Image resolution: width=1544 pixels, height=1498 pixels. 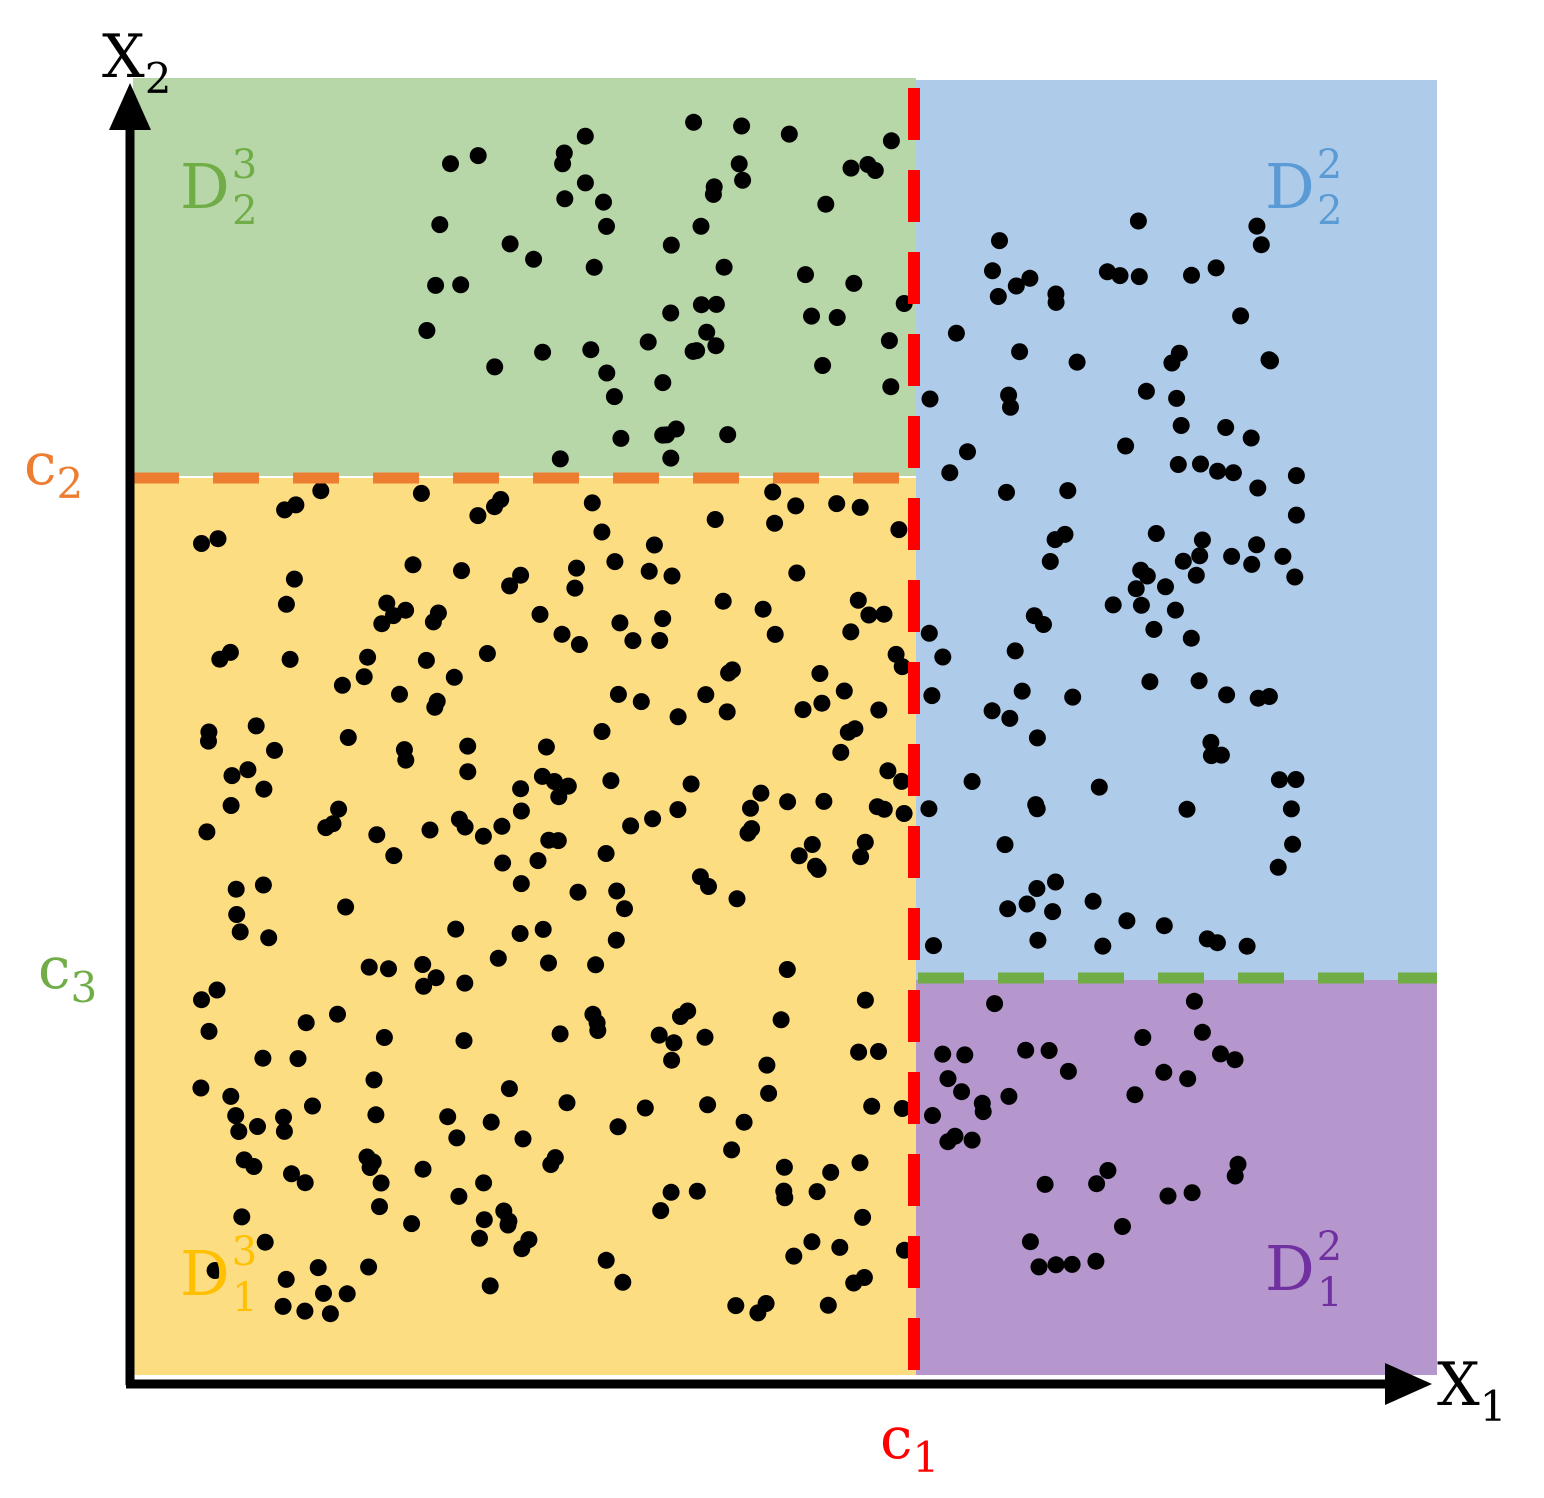 What do you see at coordinates (219, 188) in the screenshot?
I see `region-label-d23: D3 2` at bounding box center [219, 188].